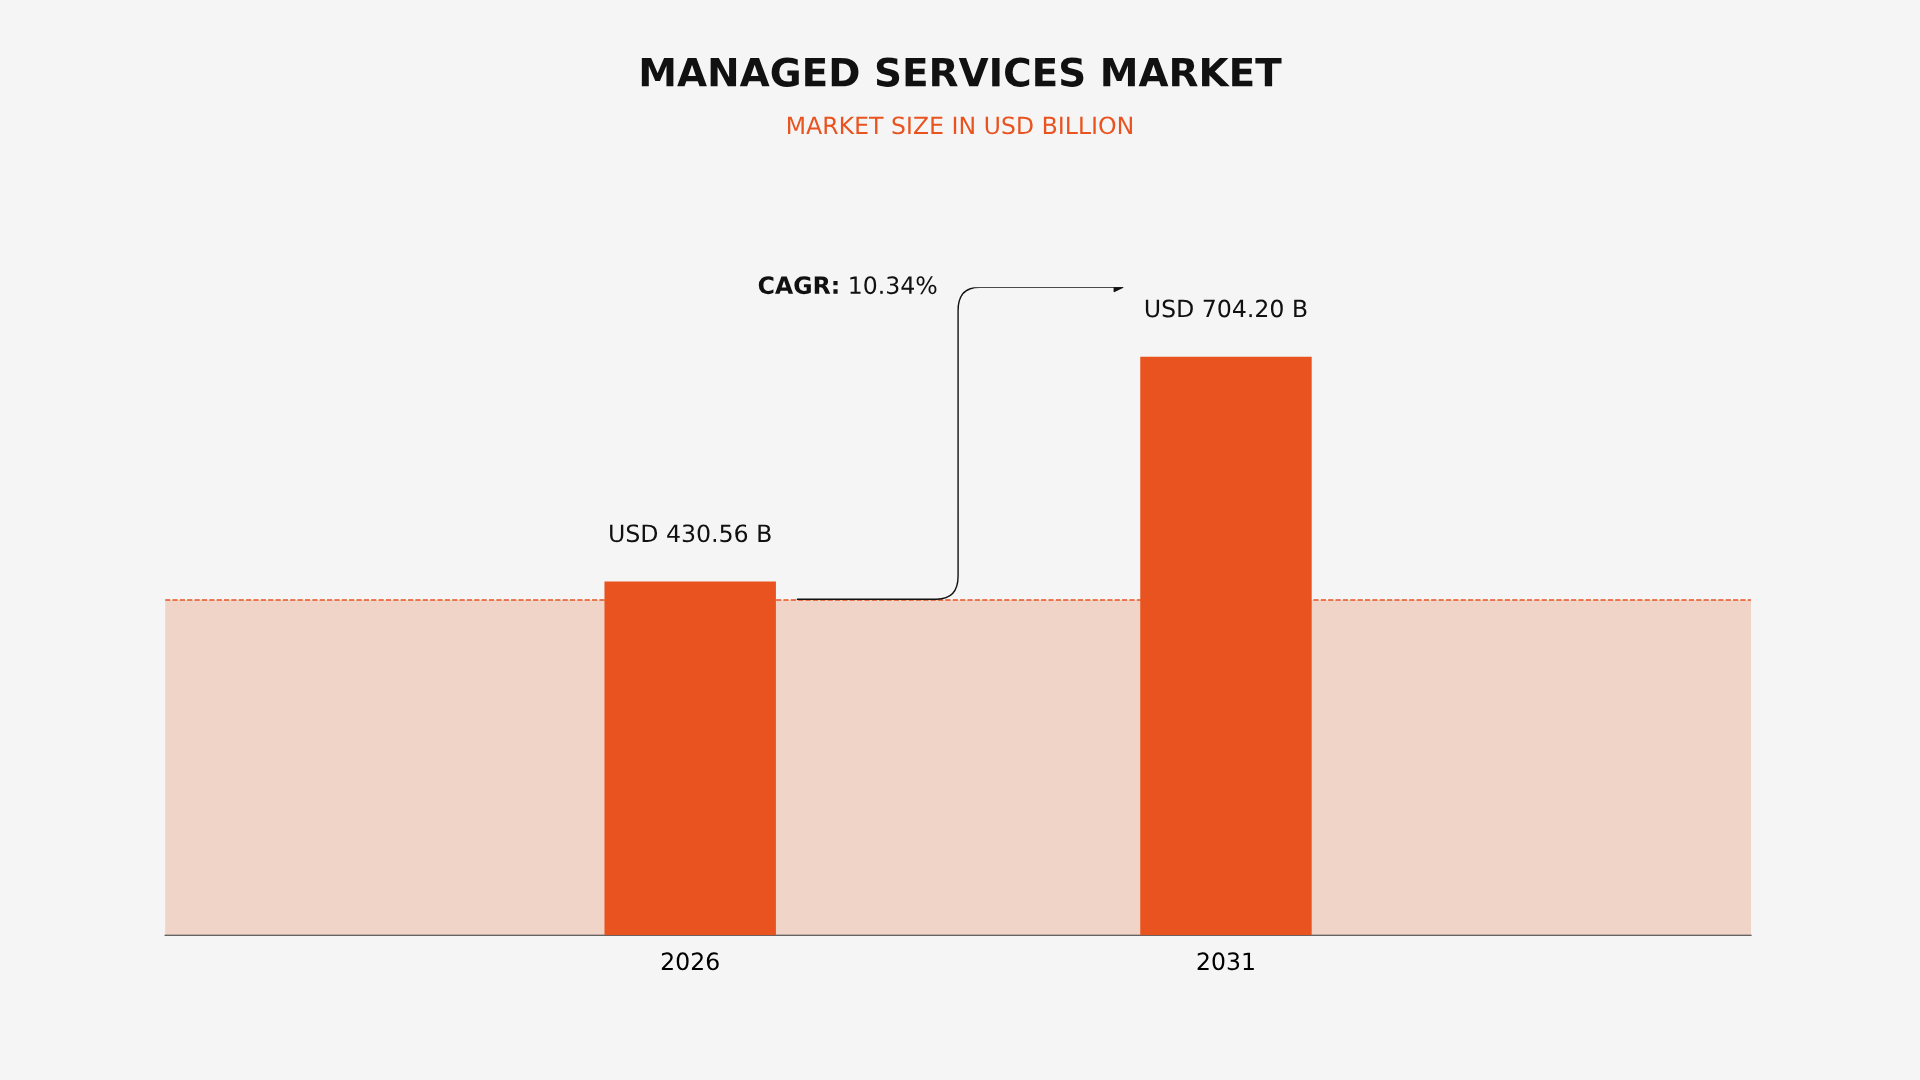  I want to click on data-label: USD 430.56 B, so click(690, 533).